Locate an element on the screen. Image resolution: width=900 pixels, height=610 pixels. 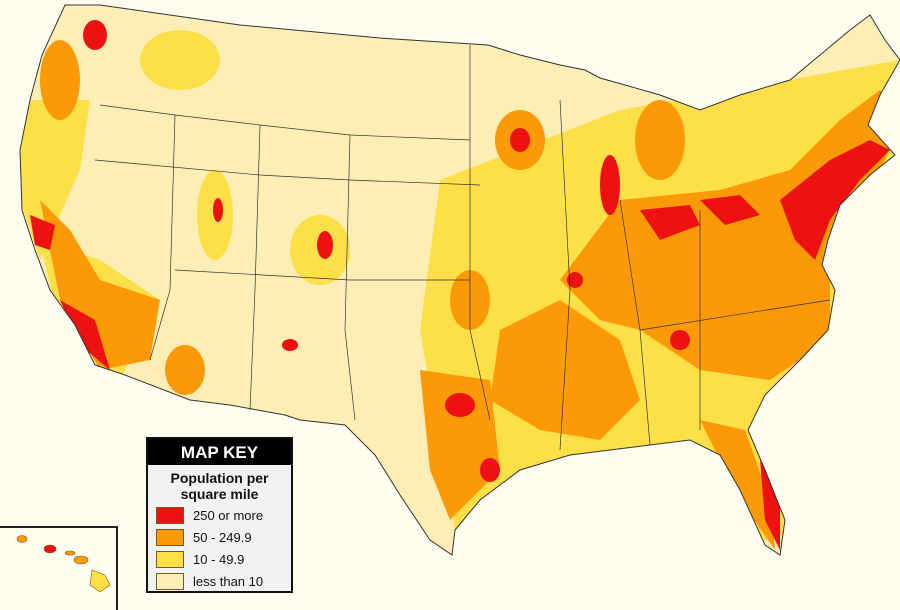
subtitle-line-2: square mile is located at coordinates (219, 494).